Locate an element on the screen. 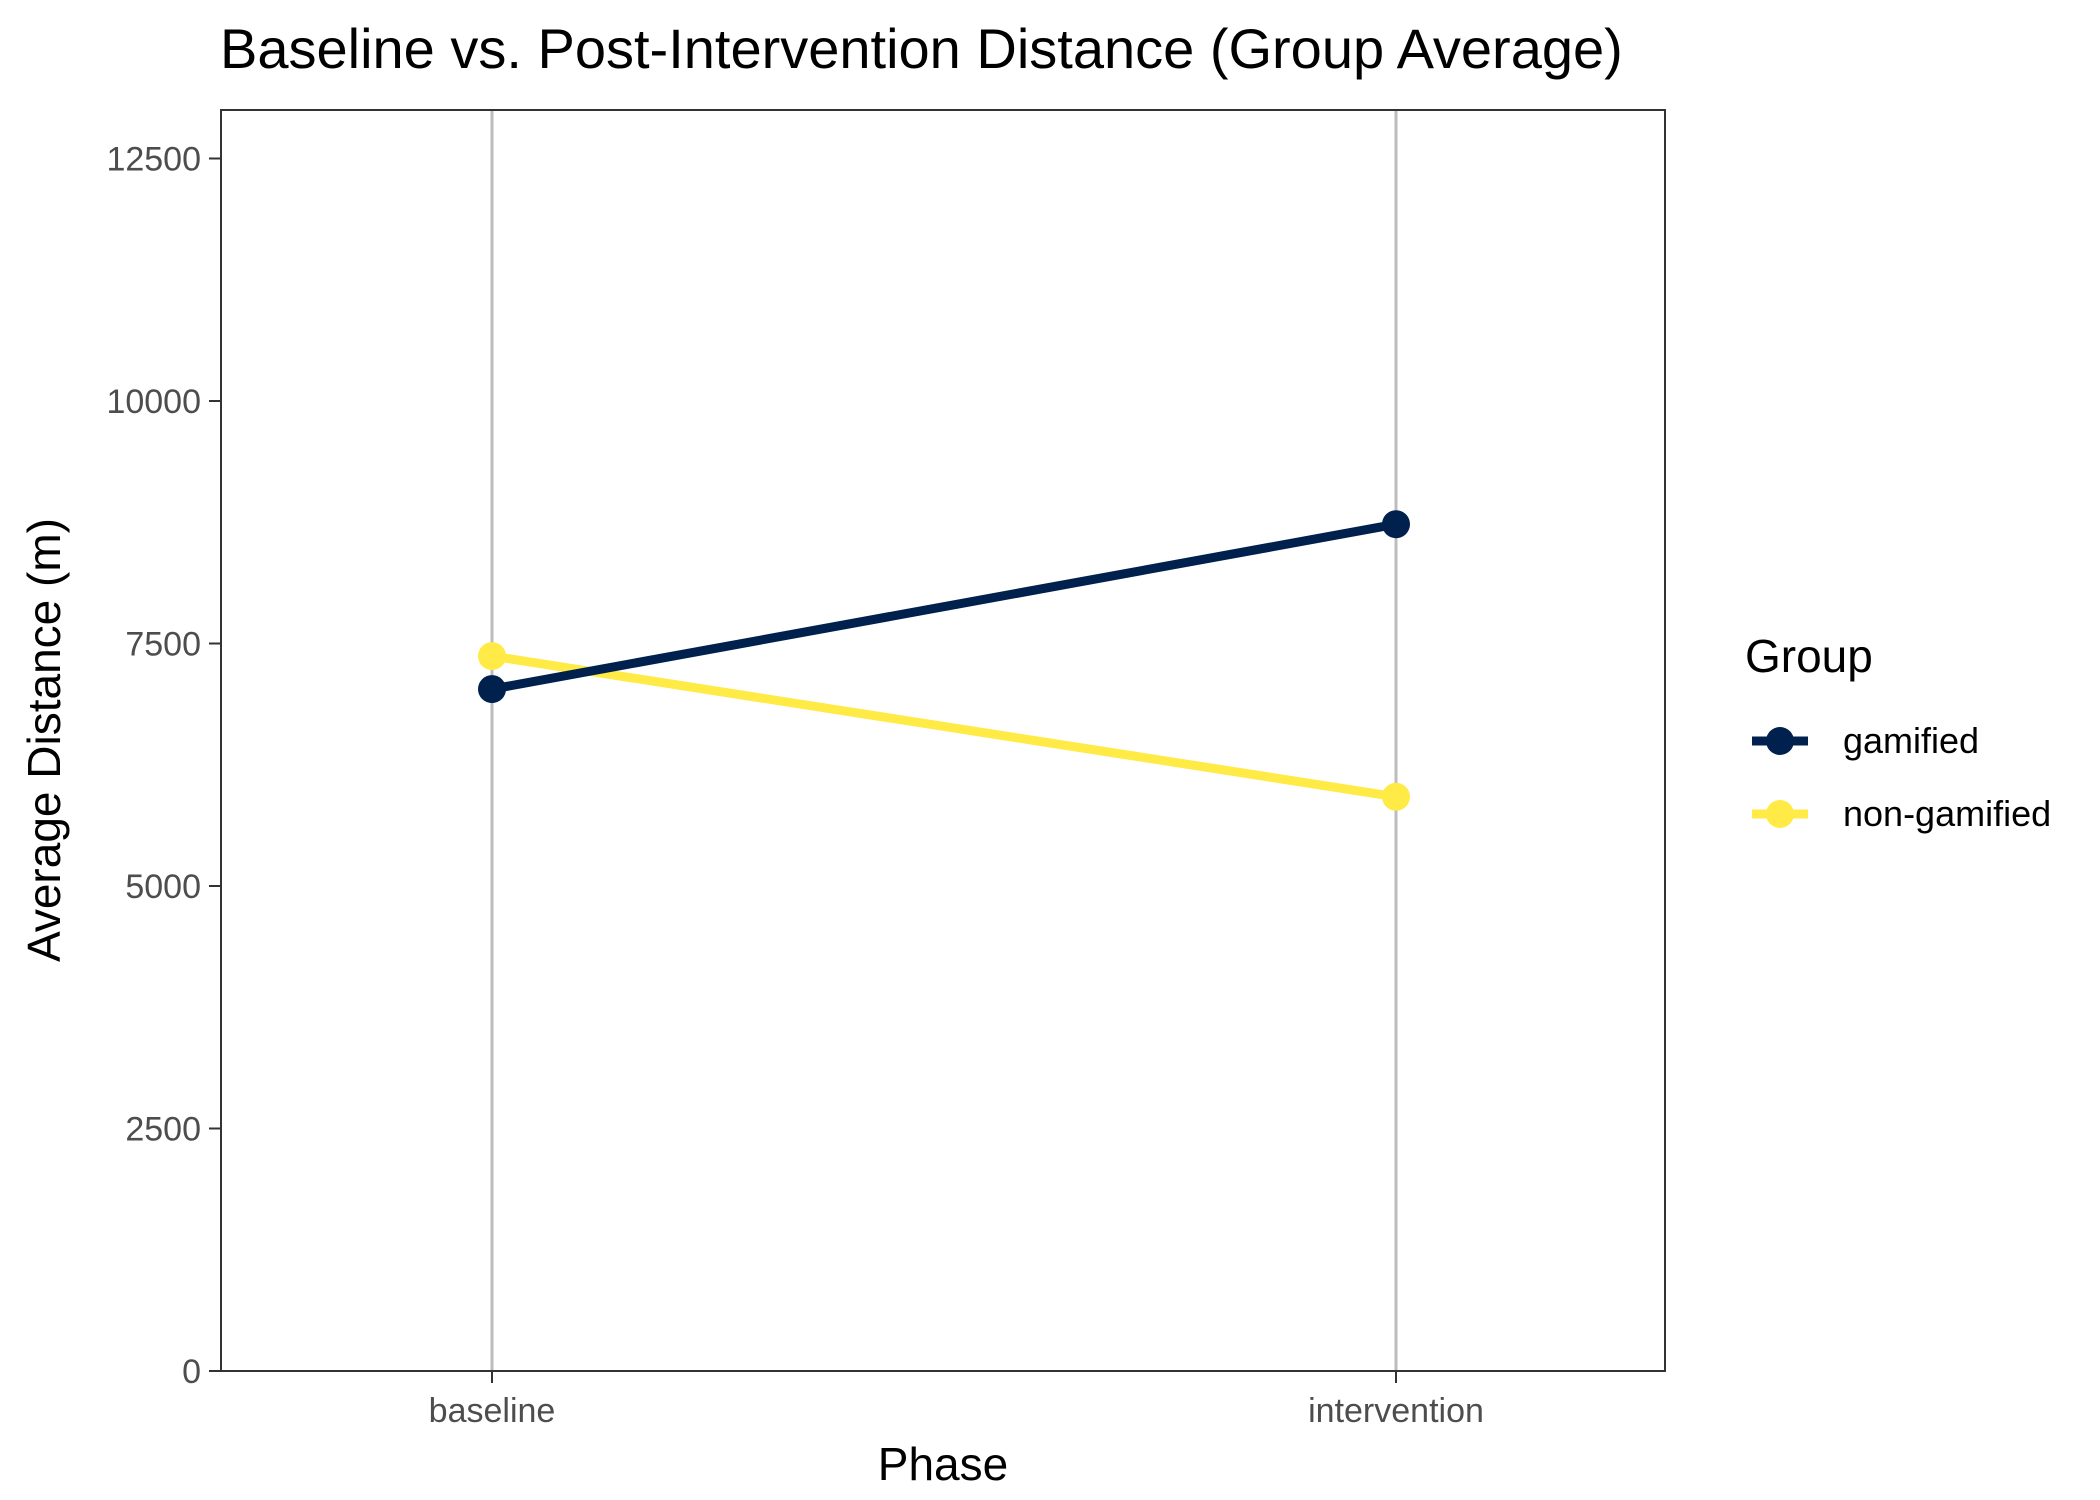 This screenshot has height=1500, width=2100. y-tick-label-7500: 7500 is located at coordinates (163, 645).